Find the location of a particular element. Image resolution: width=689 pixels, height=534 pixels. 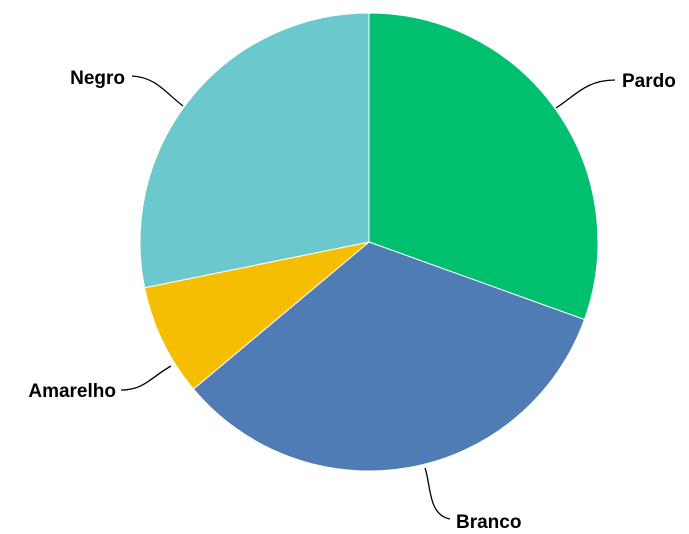

leader-line-branco is located at coordinates (437, 493).